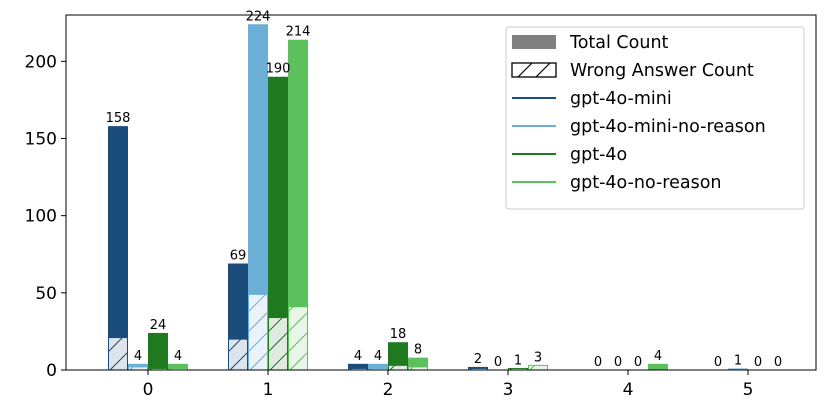  I want to click on y-tick-label: 0, so click(51, 371).